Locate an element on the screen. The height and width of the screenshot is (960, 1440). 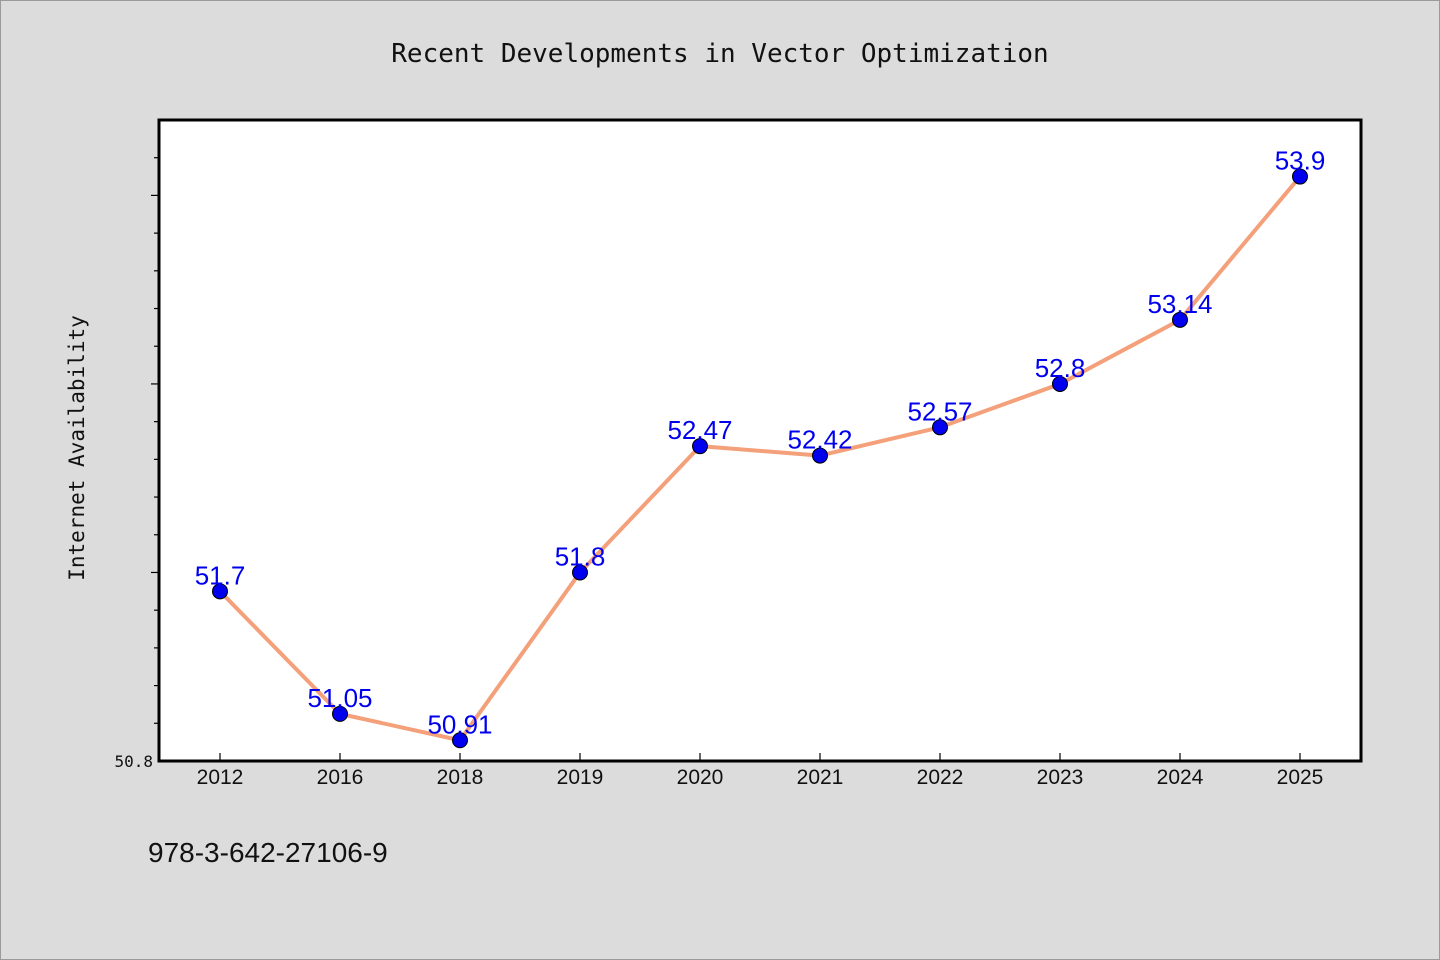
y-axis-label: Internet Availability is located at coordinates (77, 448).